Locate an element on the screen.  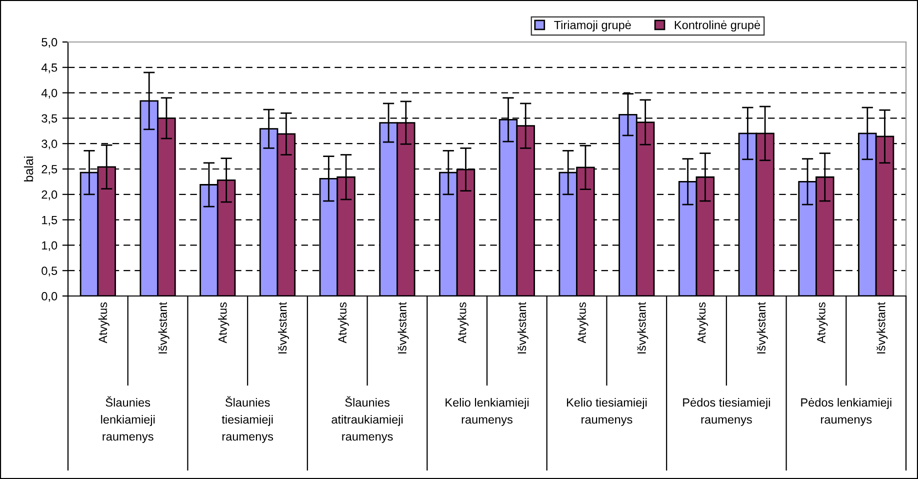
y-axis-title: balai is located at coordinates (29, 169).